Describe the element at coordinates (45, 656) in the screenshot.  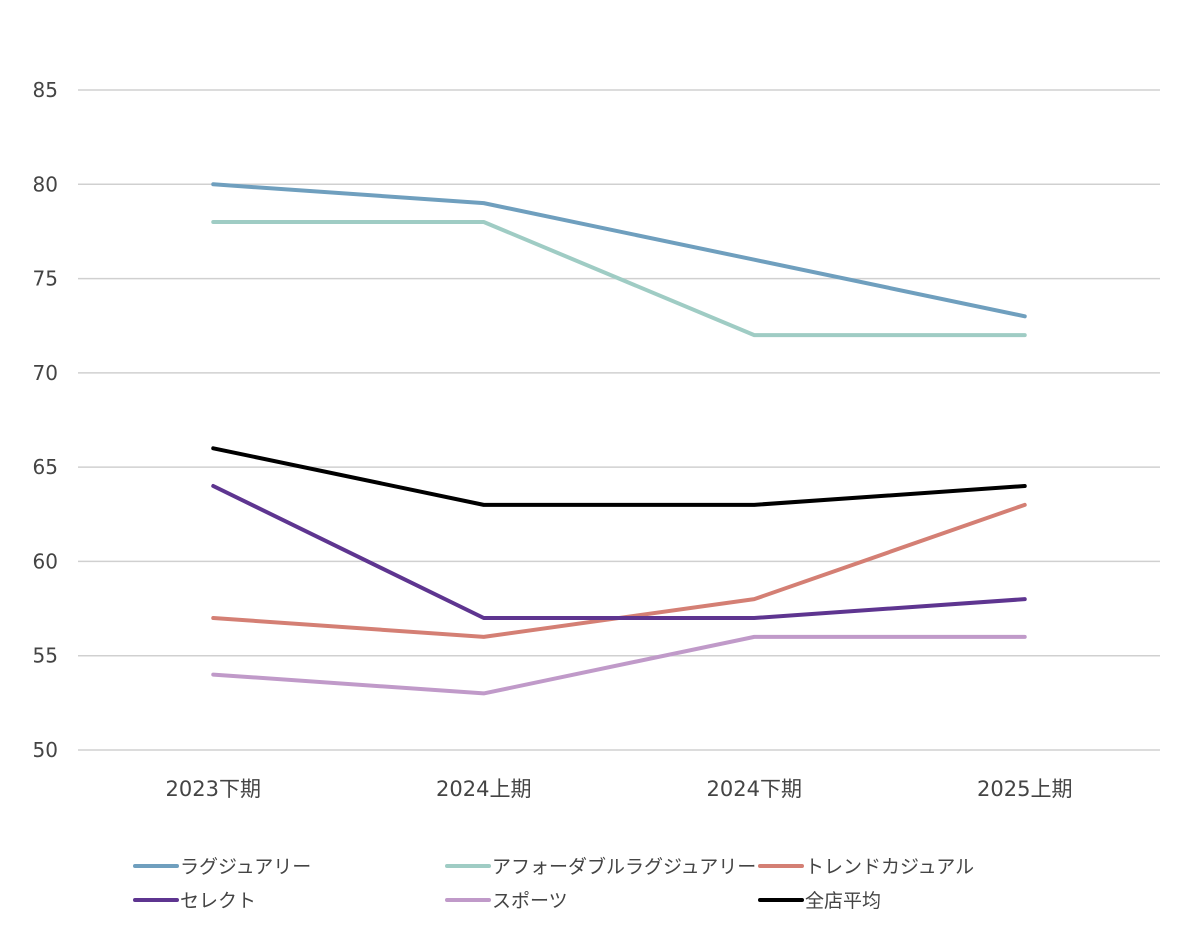
I see `y-tick-label-55: 55` at that location.